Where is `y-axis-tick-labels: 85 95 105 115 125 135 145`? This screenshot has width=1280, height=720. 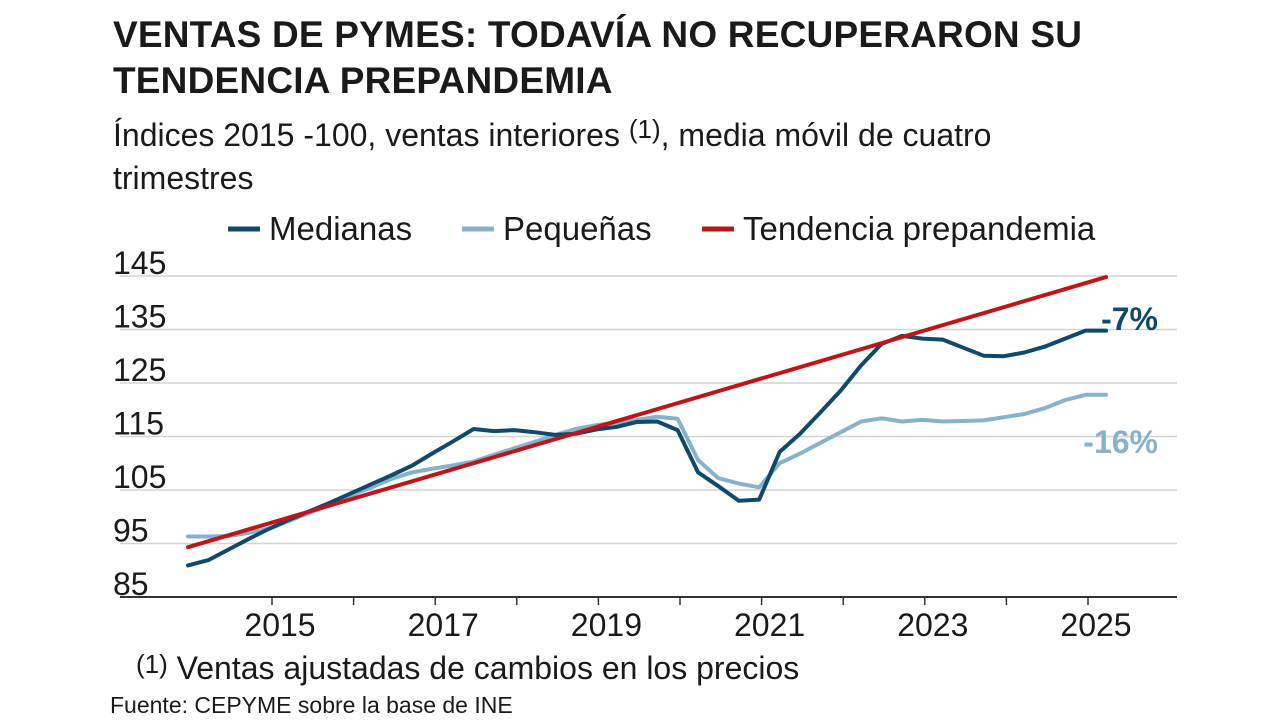 y-axis-tick-labels: 85 95 105 115 125 135 145 is located at coordinates (139, 423).